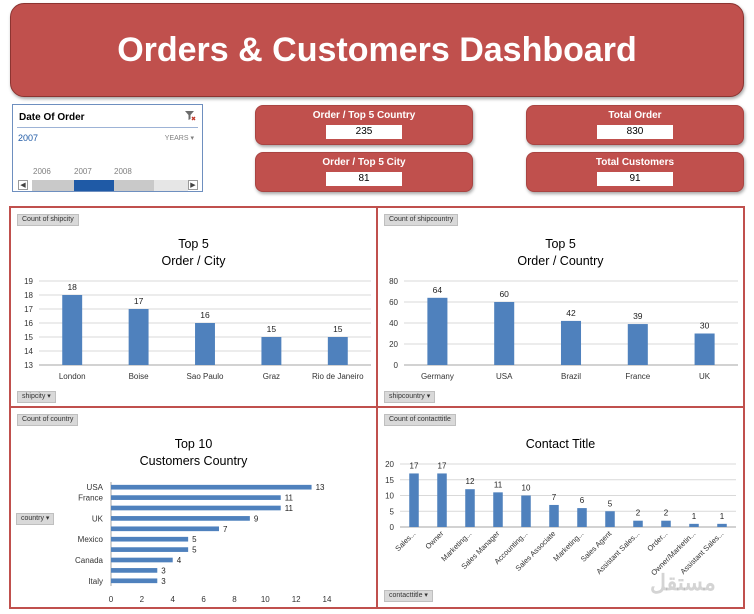  What do you see at coordinates (407, 396) in the screenshot?
I see `axis-field-label: shipcountry` at bounding box center [407, 396].